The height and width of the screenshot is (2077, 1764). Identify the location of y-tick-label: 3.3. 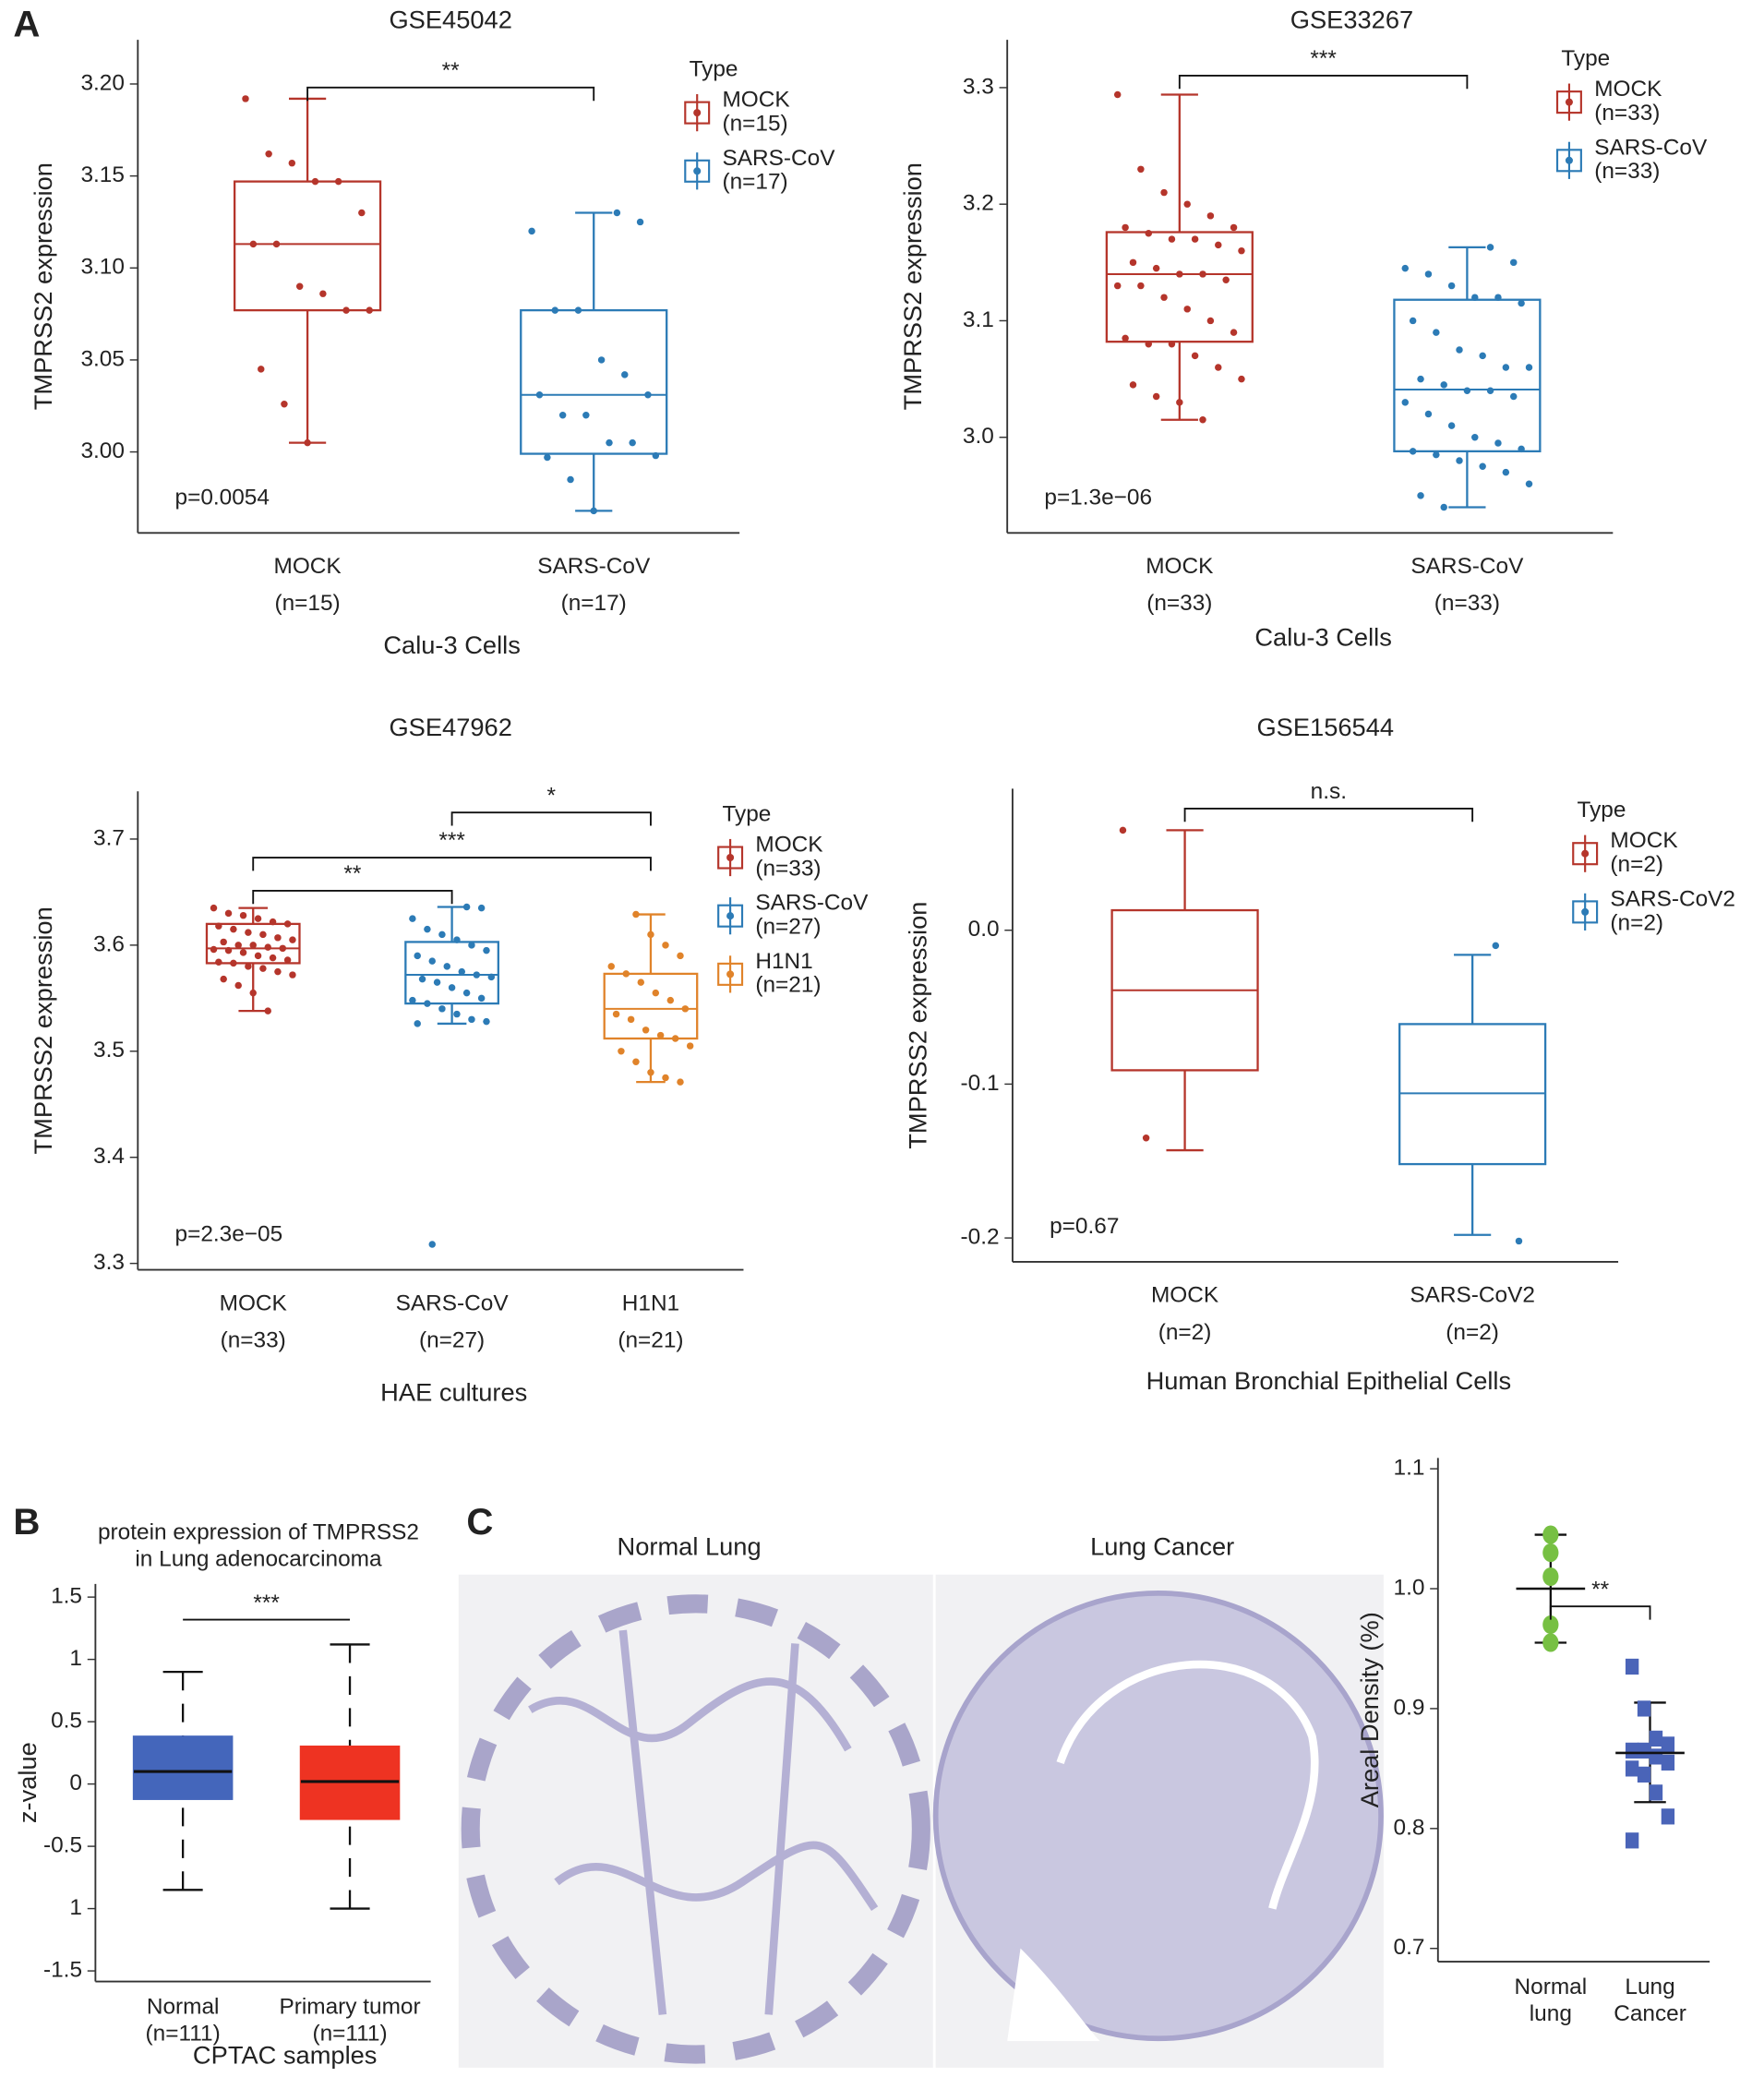
(109, 1262).